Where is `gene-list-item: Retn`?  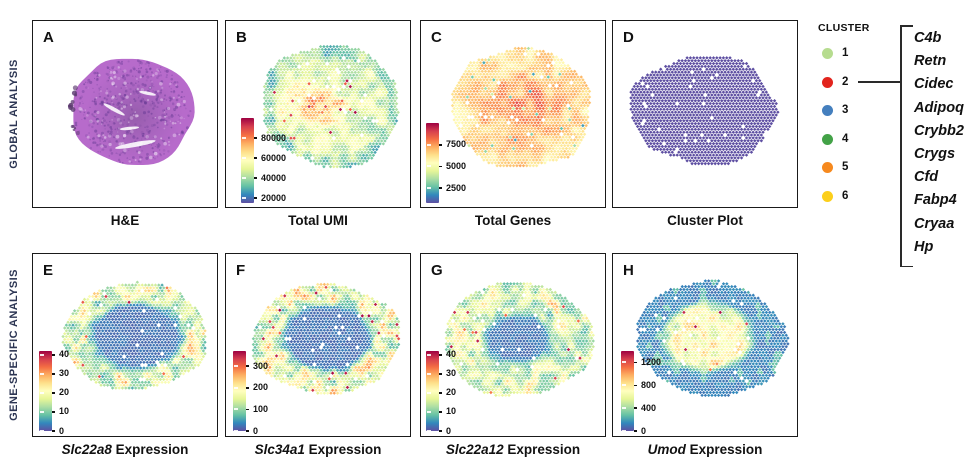 gene-list-item: Retn is located at coordinates (930, 61).